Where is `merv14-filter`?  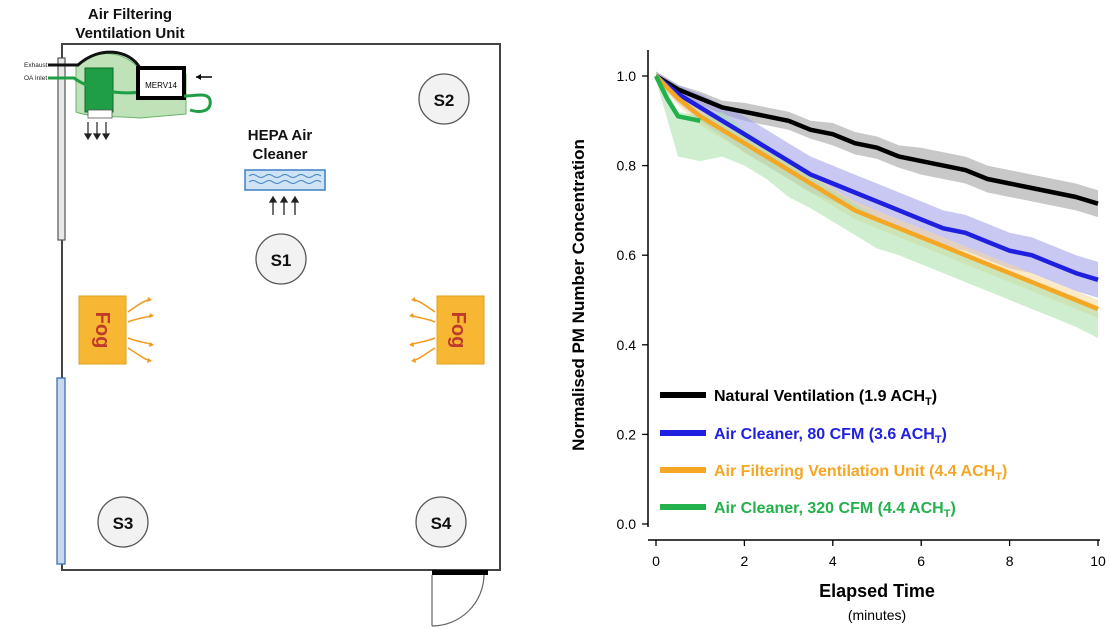
merv14-filter is located at coordinates (161, 83).